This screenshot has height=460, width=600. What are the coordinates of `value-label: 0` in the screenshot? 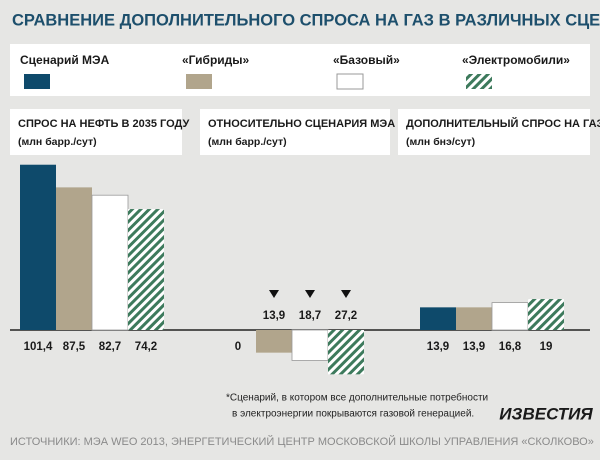 It's located at (238, 347).